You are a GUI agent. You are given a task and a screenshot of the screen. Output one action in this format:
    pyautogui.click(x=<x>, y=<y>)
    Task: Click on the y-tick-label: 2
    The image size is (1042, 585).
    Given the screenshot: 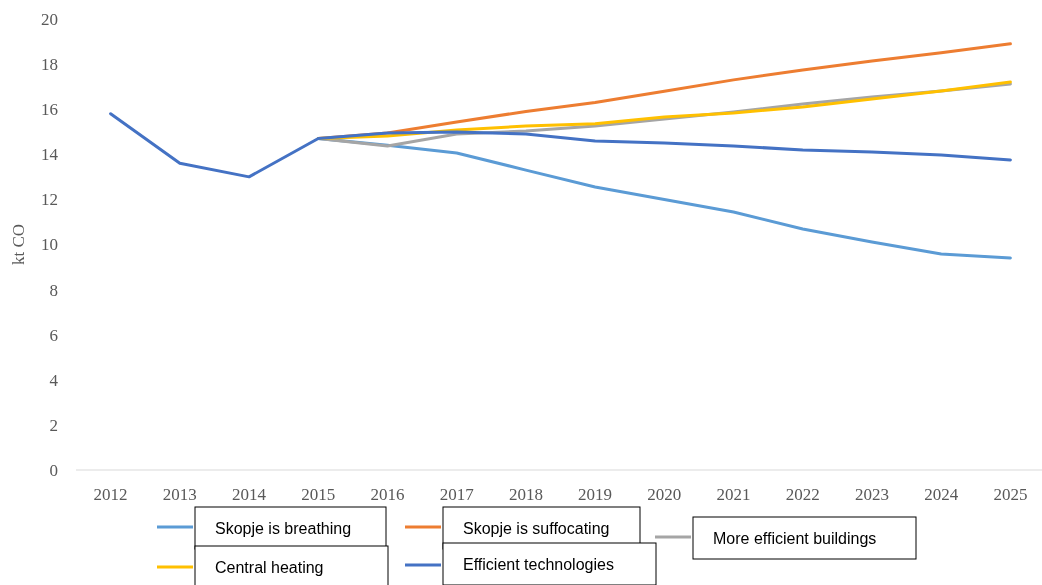 What is the action you would take?
    pyautogui.click(x=53, y=425)
    